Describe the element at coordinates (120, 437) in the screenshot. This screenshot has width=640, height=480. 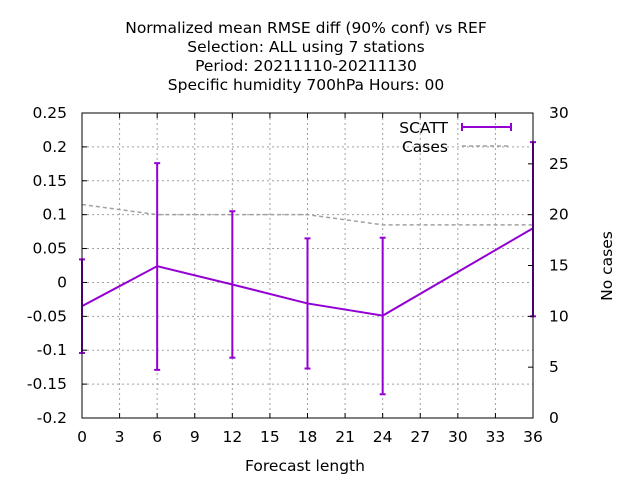
I see `x-tick-label: 3` at that location.